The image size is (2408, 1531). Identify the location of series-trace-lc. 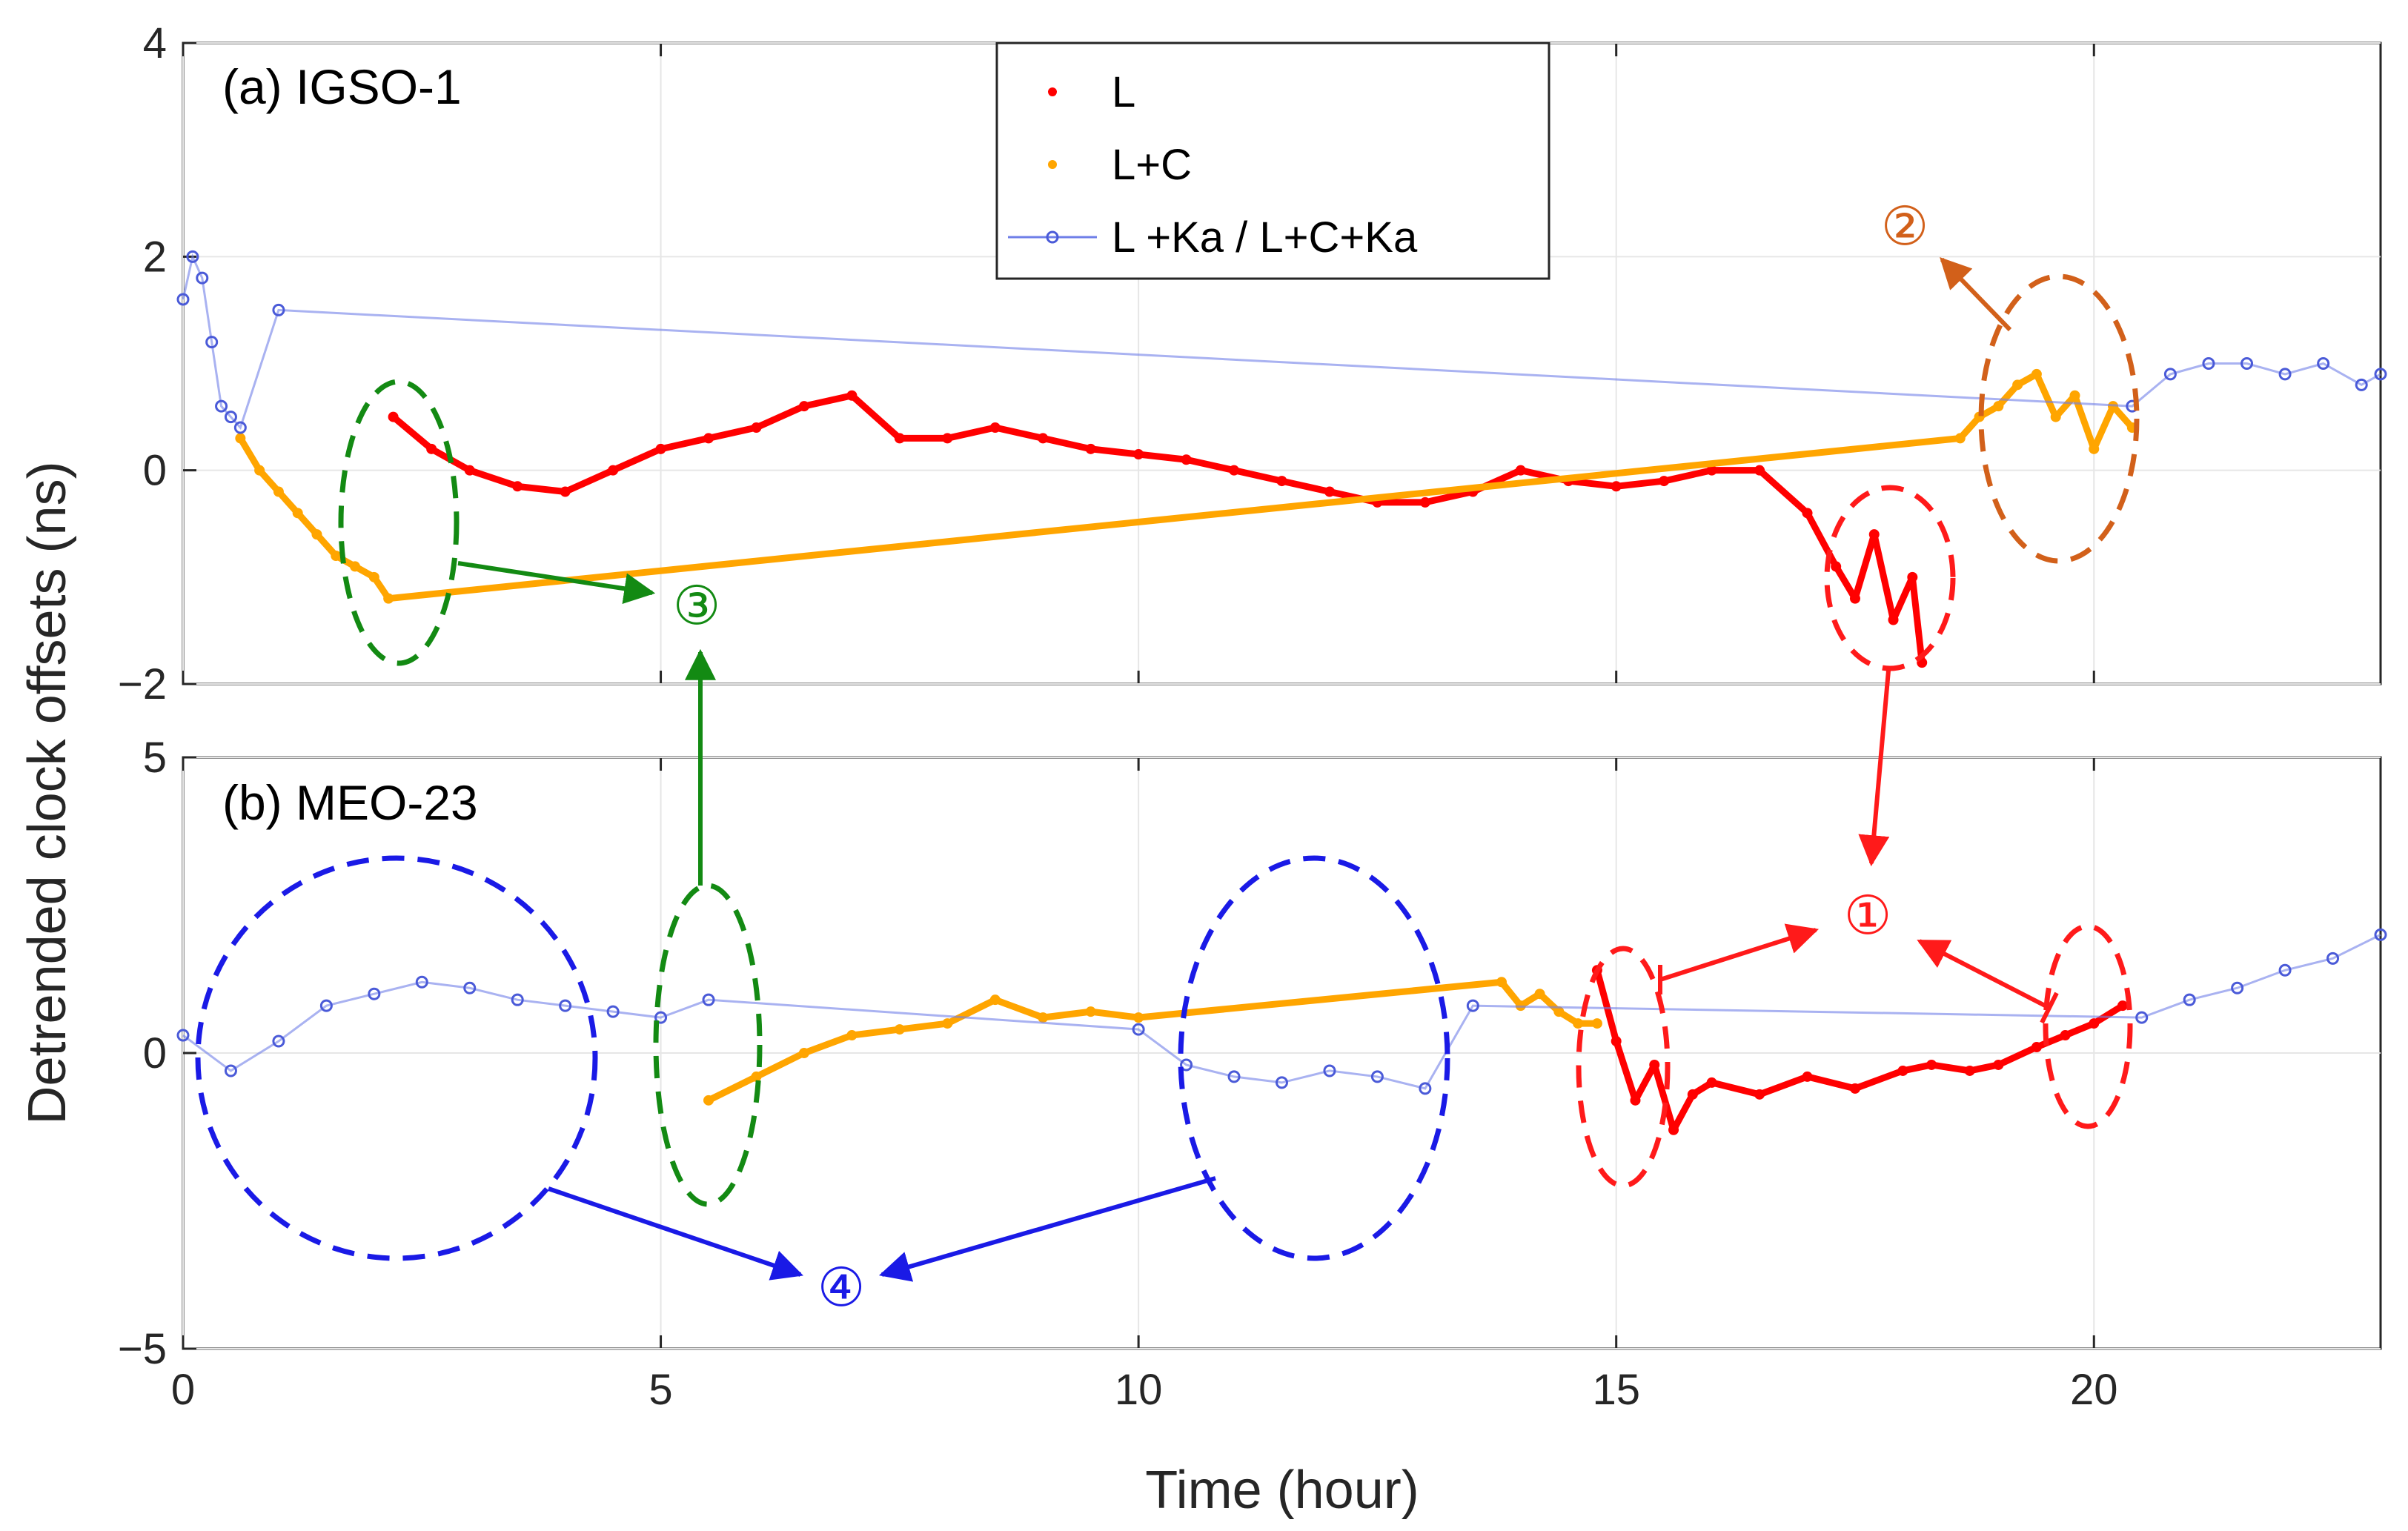
(1152, 1040).